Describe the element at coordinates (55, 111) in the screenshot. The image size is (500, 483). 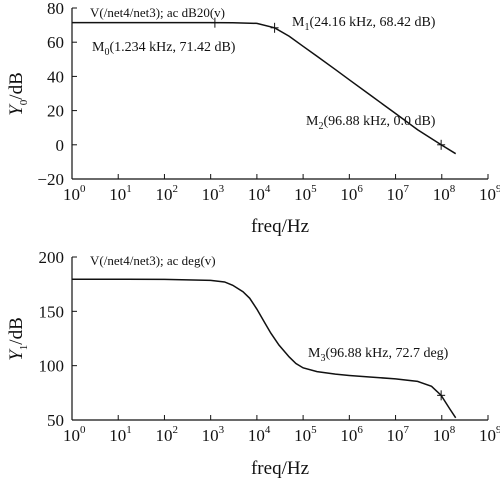
I see `y-tick-label: 20` at that location.